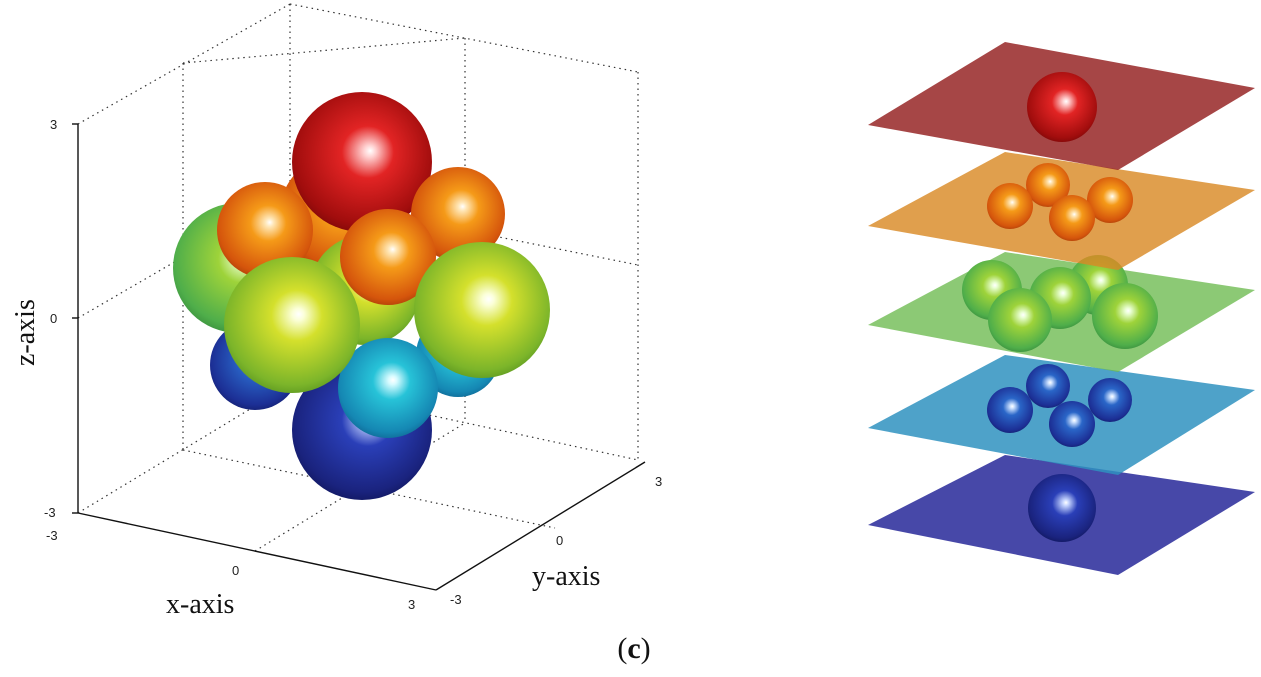 The width and height of the screenshot is (1261, 677). I want to click on layer-top, so click(1061, 106).